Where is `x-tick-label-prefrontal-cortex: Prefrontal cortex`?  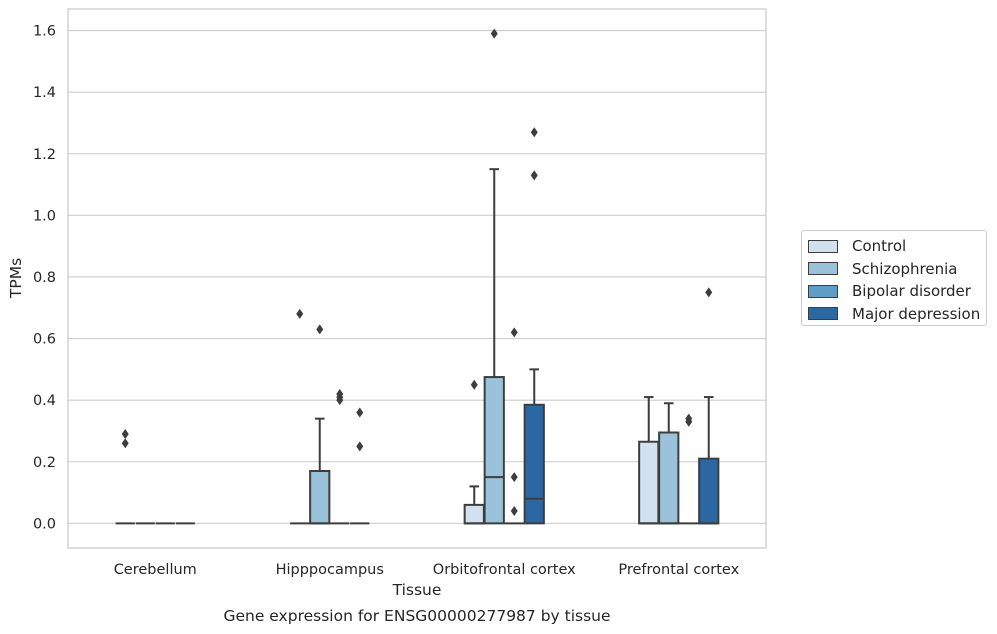
x-tick-label-prefrontal-cortex: Prefrontal cortex is located at coordinates (678, 570).